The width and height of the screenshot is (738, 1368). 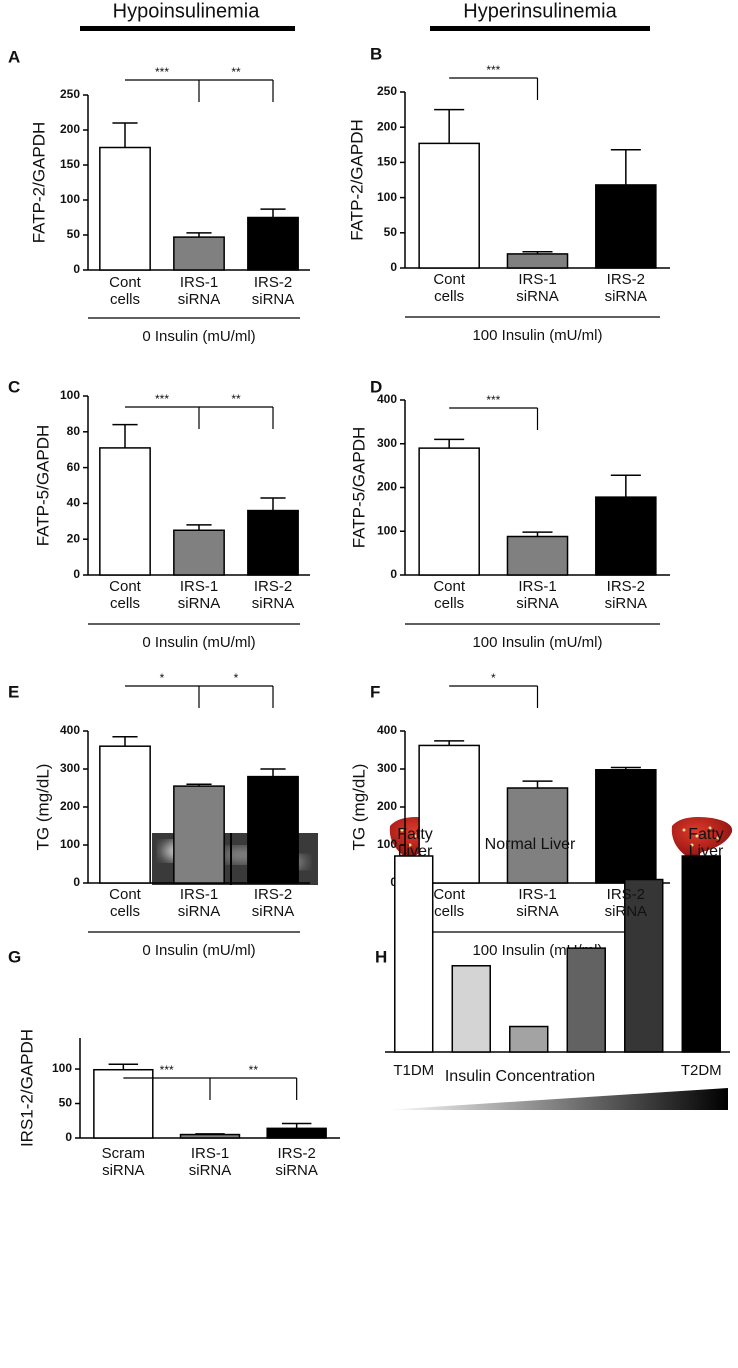 I want to click on x-tick-label: Scram siRNA, so click(x=123, y=1162).